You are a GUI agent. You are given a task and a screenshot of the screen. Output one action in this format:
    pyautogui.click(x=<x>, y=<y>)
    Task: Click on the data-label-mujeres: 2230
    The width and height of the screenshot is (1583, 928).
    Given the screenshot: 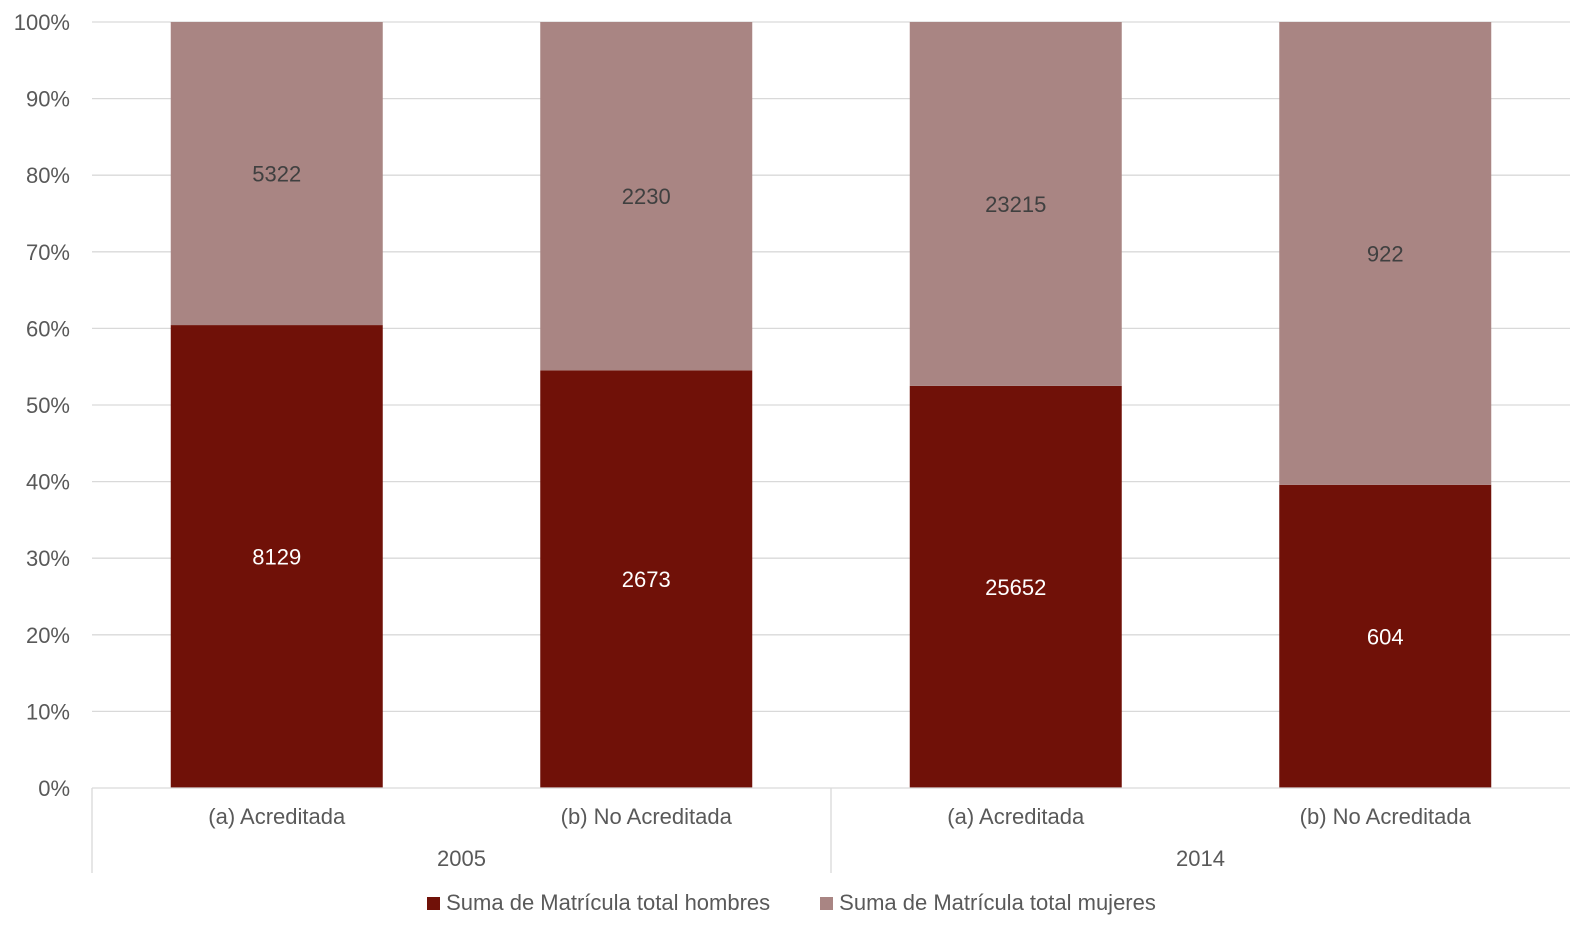 What is the action you would take?
    pyautogui.click(x=646, y=196)
    